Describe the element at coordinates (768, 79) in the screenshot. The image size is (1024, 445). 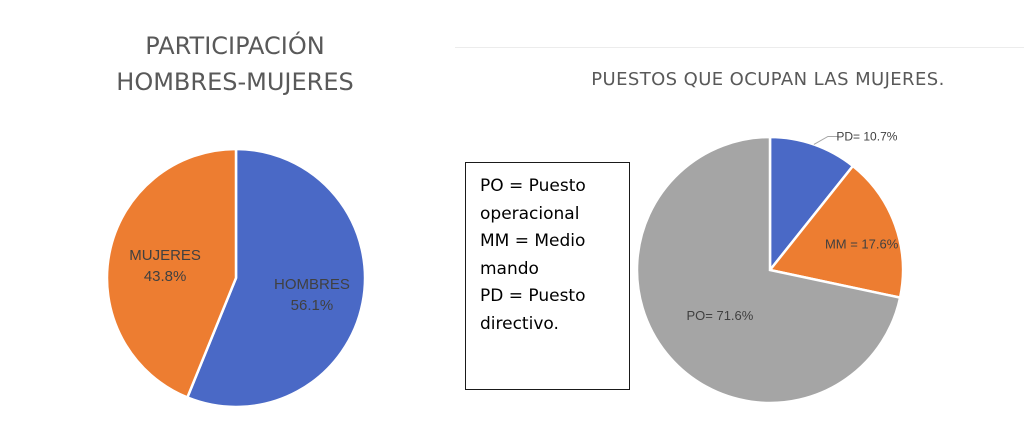
I see `chart-title-puestos: PUESTOS QUE OCUPAN LAS MUJERES.` at that location.